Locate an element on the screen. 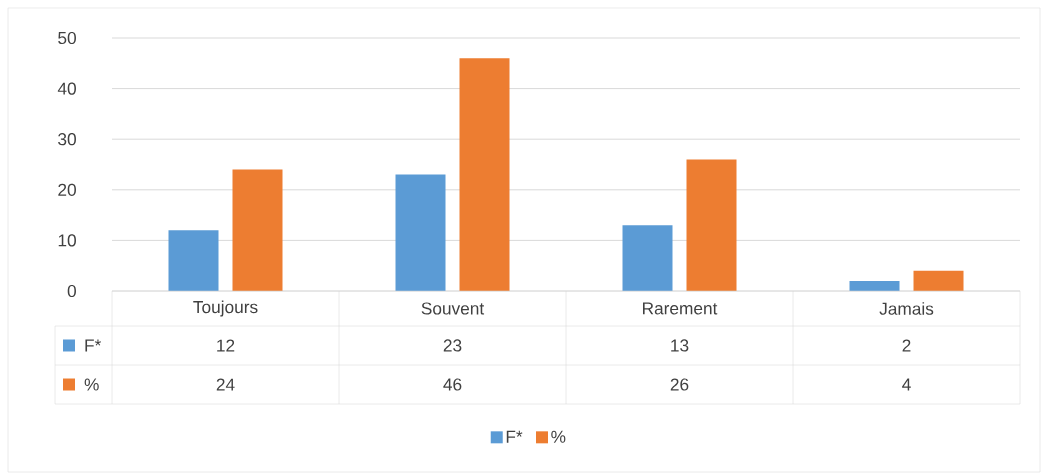  legend-label: % is located at coordinates (558, 436).